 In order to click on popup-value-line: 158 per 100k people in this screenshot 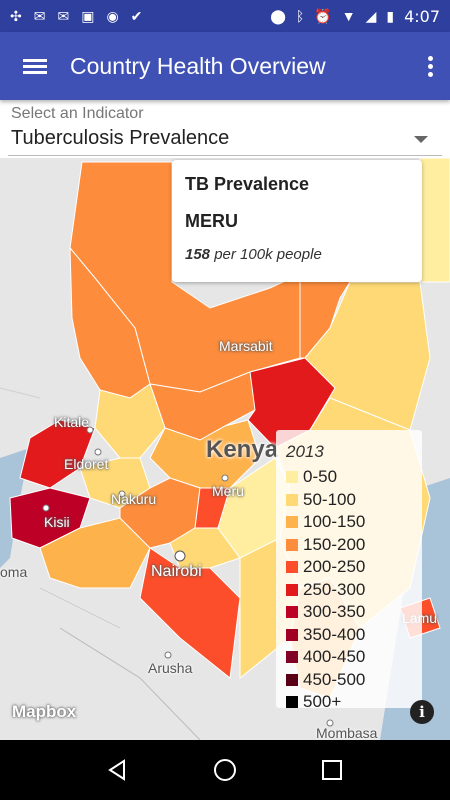, I will do `click(297, 254)`.